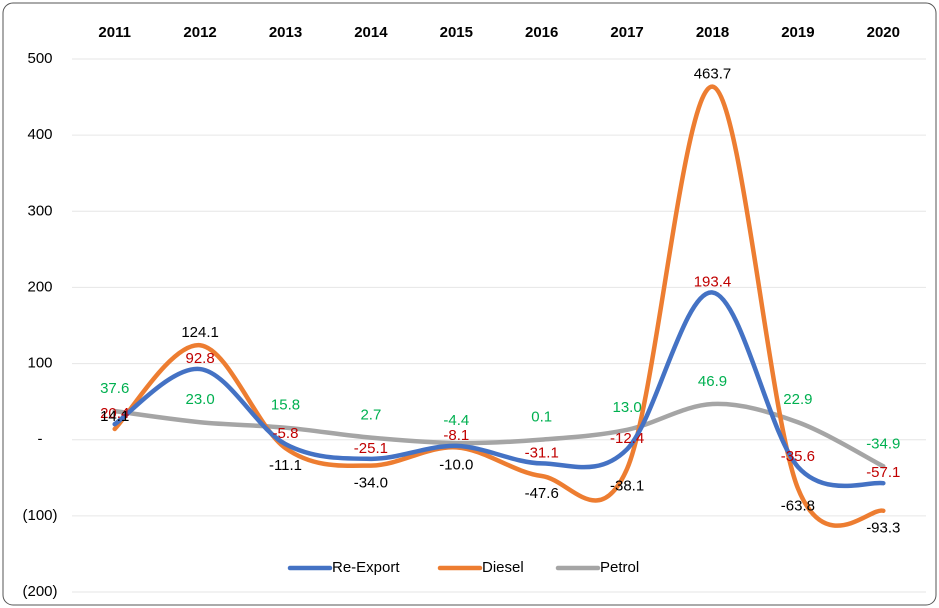 Image resolution: width=939 pixels, height=608 pixels. I want to click on data-label: 46.9, so click(712, 381).